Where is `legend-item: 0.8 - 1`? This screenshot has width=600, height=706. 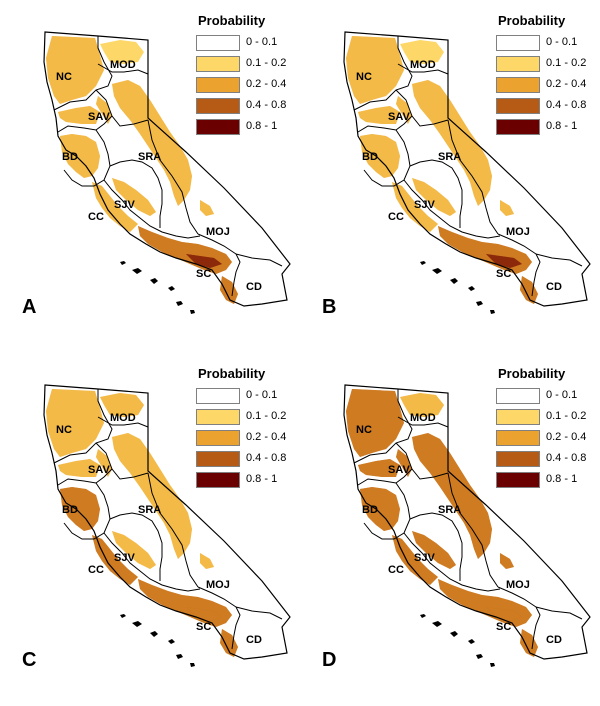 legend-item: 0.8 - 1 is located at coordinates (548, 127).